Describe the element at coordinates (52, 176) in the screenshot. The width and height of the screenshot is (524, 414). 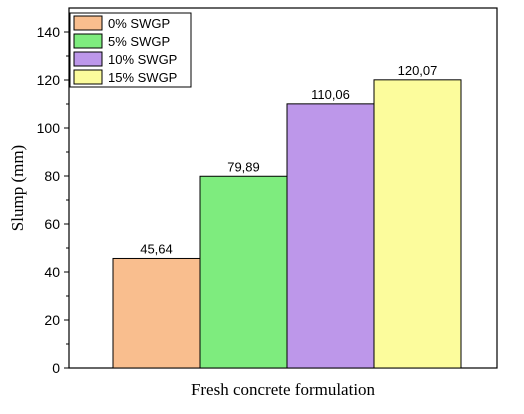
I see `y-tick-label: 80` at that location.